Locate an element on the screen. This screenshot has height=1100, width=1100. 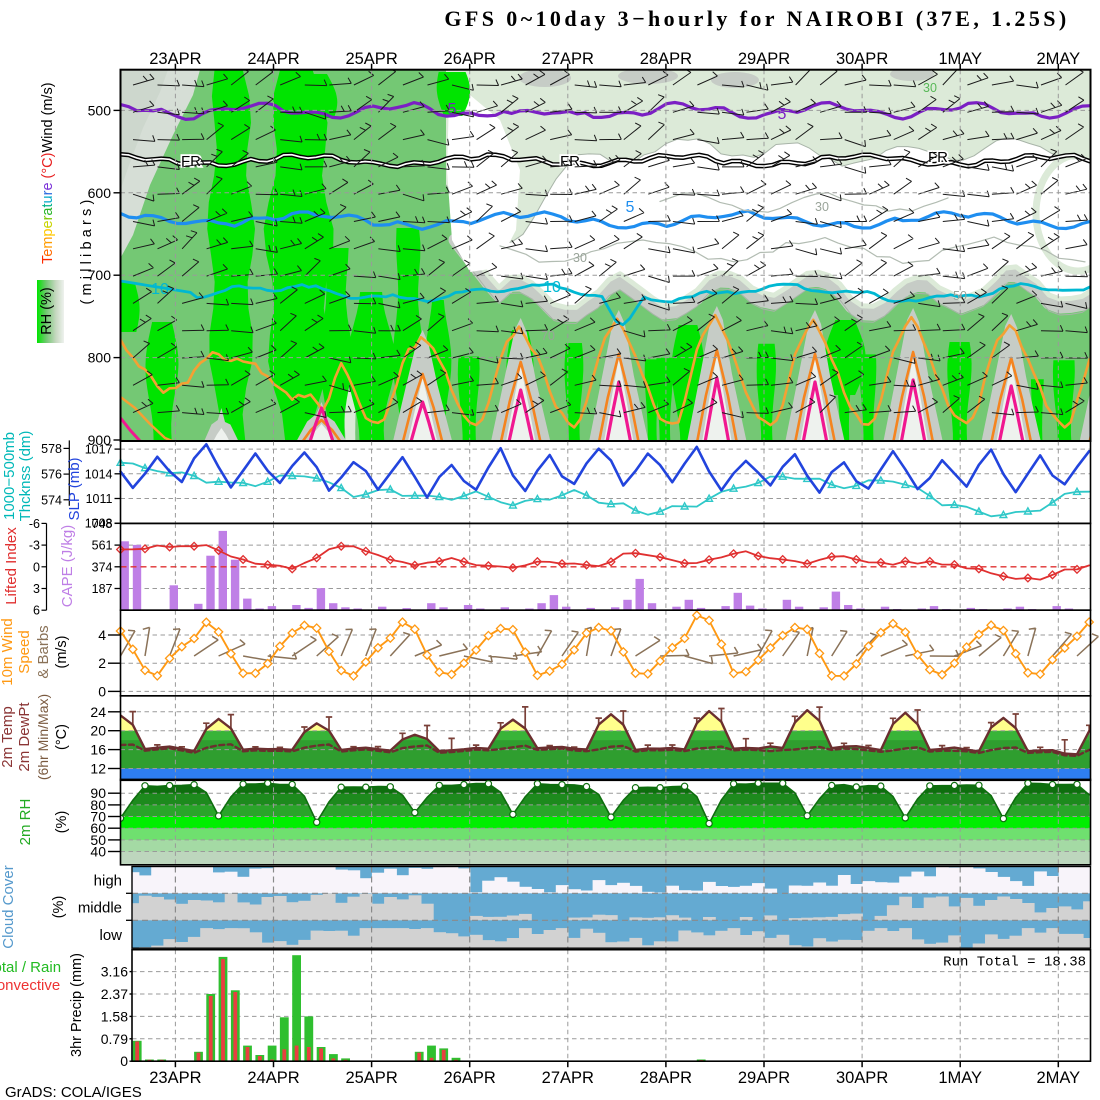
svg-text: 3.16 is located at coordinates (114, 972).